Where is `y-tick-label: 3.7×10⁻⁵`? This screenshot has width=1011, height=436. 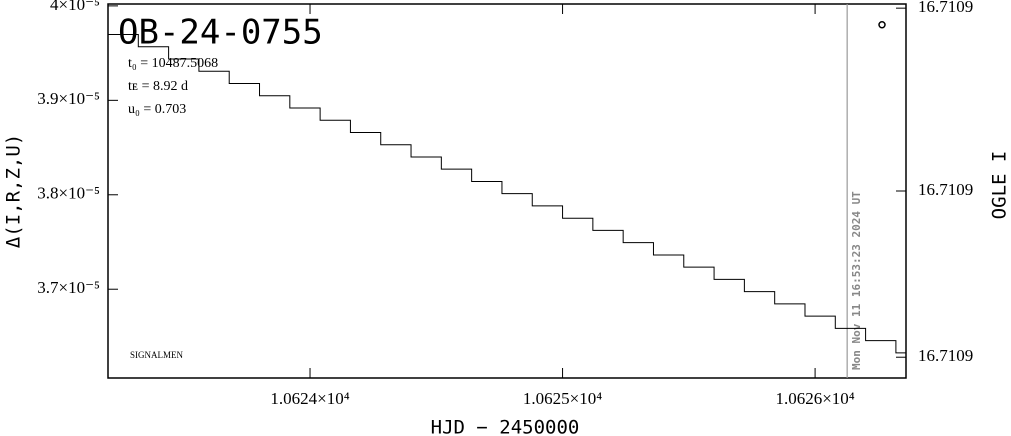
y-tick-label: 3.7×10⁻⁵ is located at coordinates (68, 287).